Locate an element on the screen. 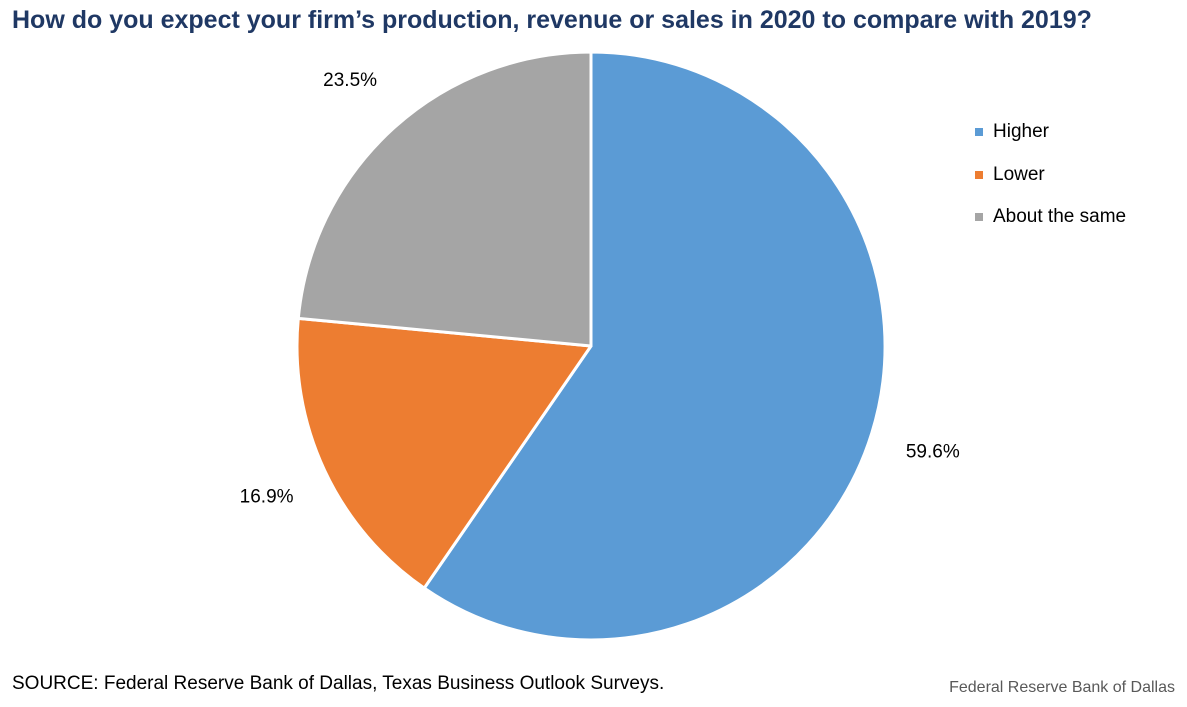 This screenshot has width=1187, height=707. legend-label-higher: Higher is located at coordinates (1021, 132).